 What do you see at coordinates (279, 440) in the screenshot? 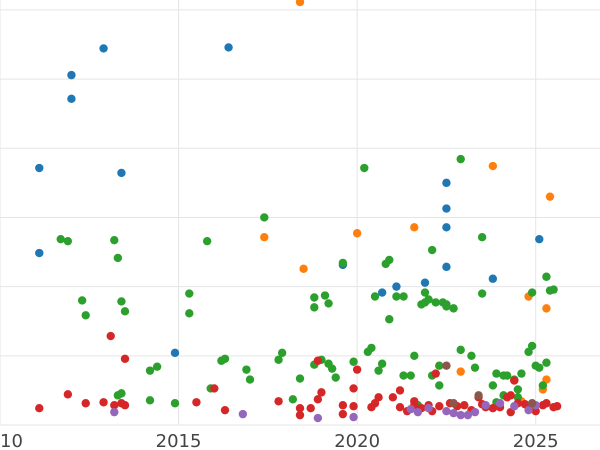
I see `x-axis-ticks: 2010 2015 2020 2025` at bounding box center [279, 440].